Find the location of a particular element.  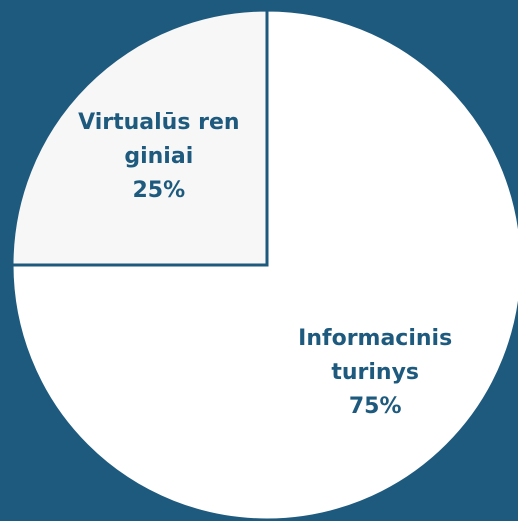

slice-label: Informacinis turinys is located at coordinates (375, 355).